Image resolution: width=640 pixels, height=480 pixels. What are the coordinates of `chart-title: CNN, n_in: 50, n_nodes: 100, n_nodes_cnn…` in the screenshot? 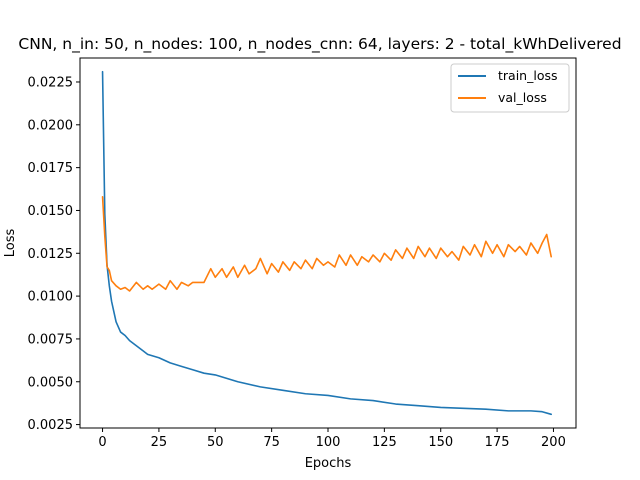 It's located at (319, 44).